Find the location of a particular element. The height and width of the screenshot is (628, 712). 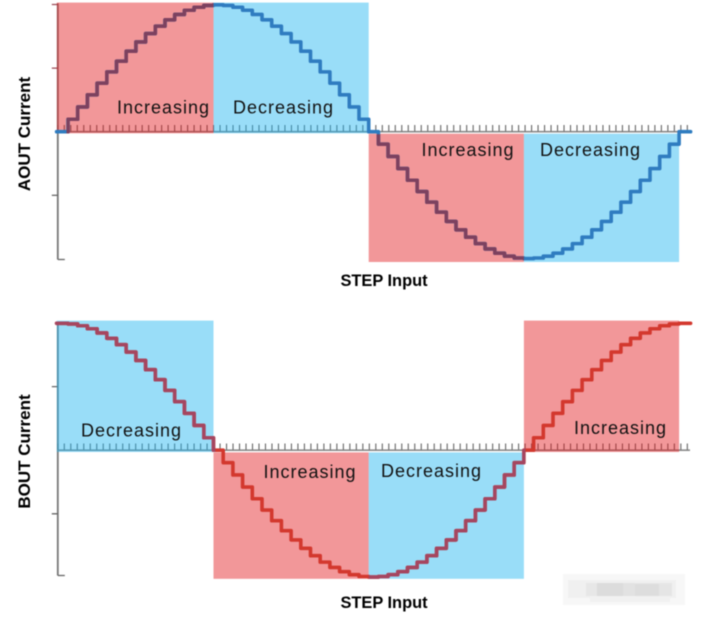

svg-text: AOUT Current is located at coordinates (24, 134).